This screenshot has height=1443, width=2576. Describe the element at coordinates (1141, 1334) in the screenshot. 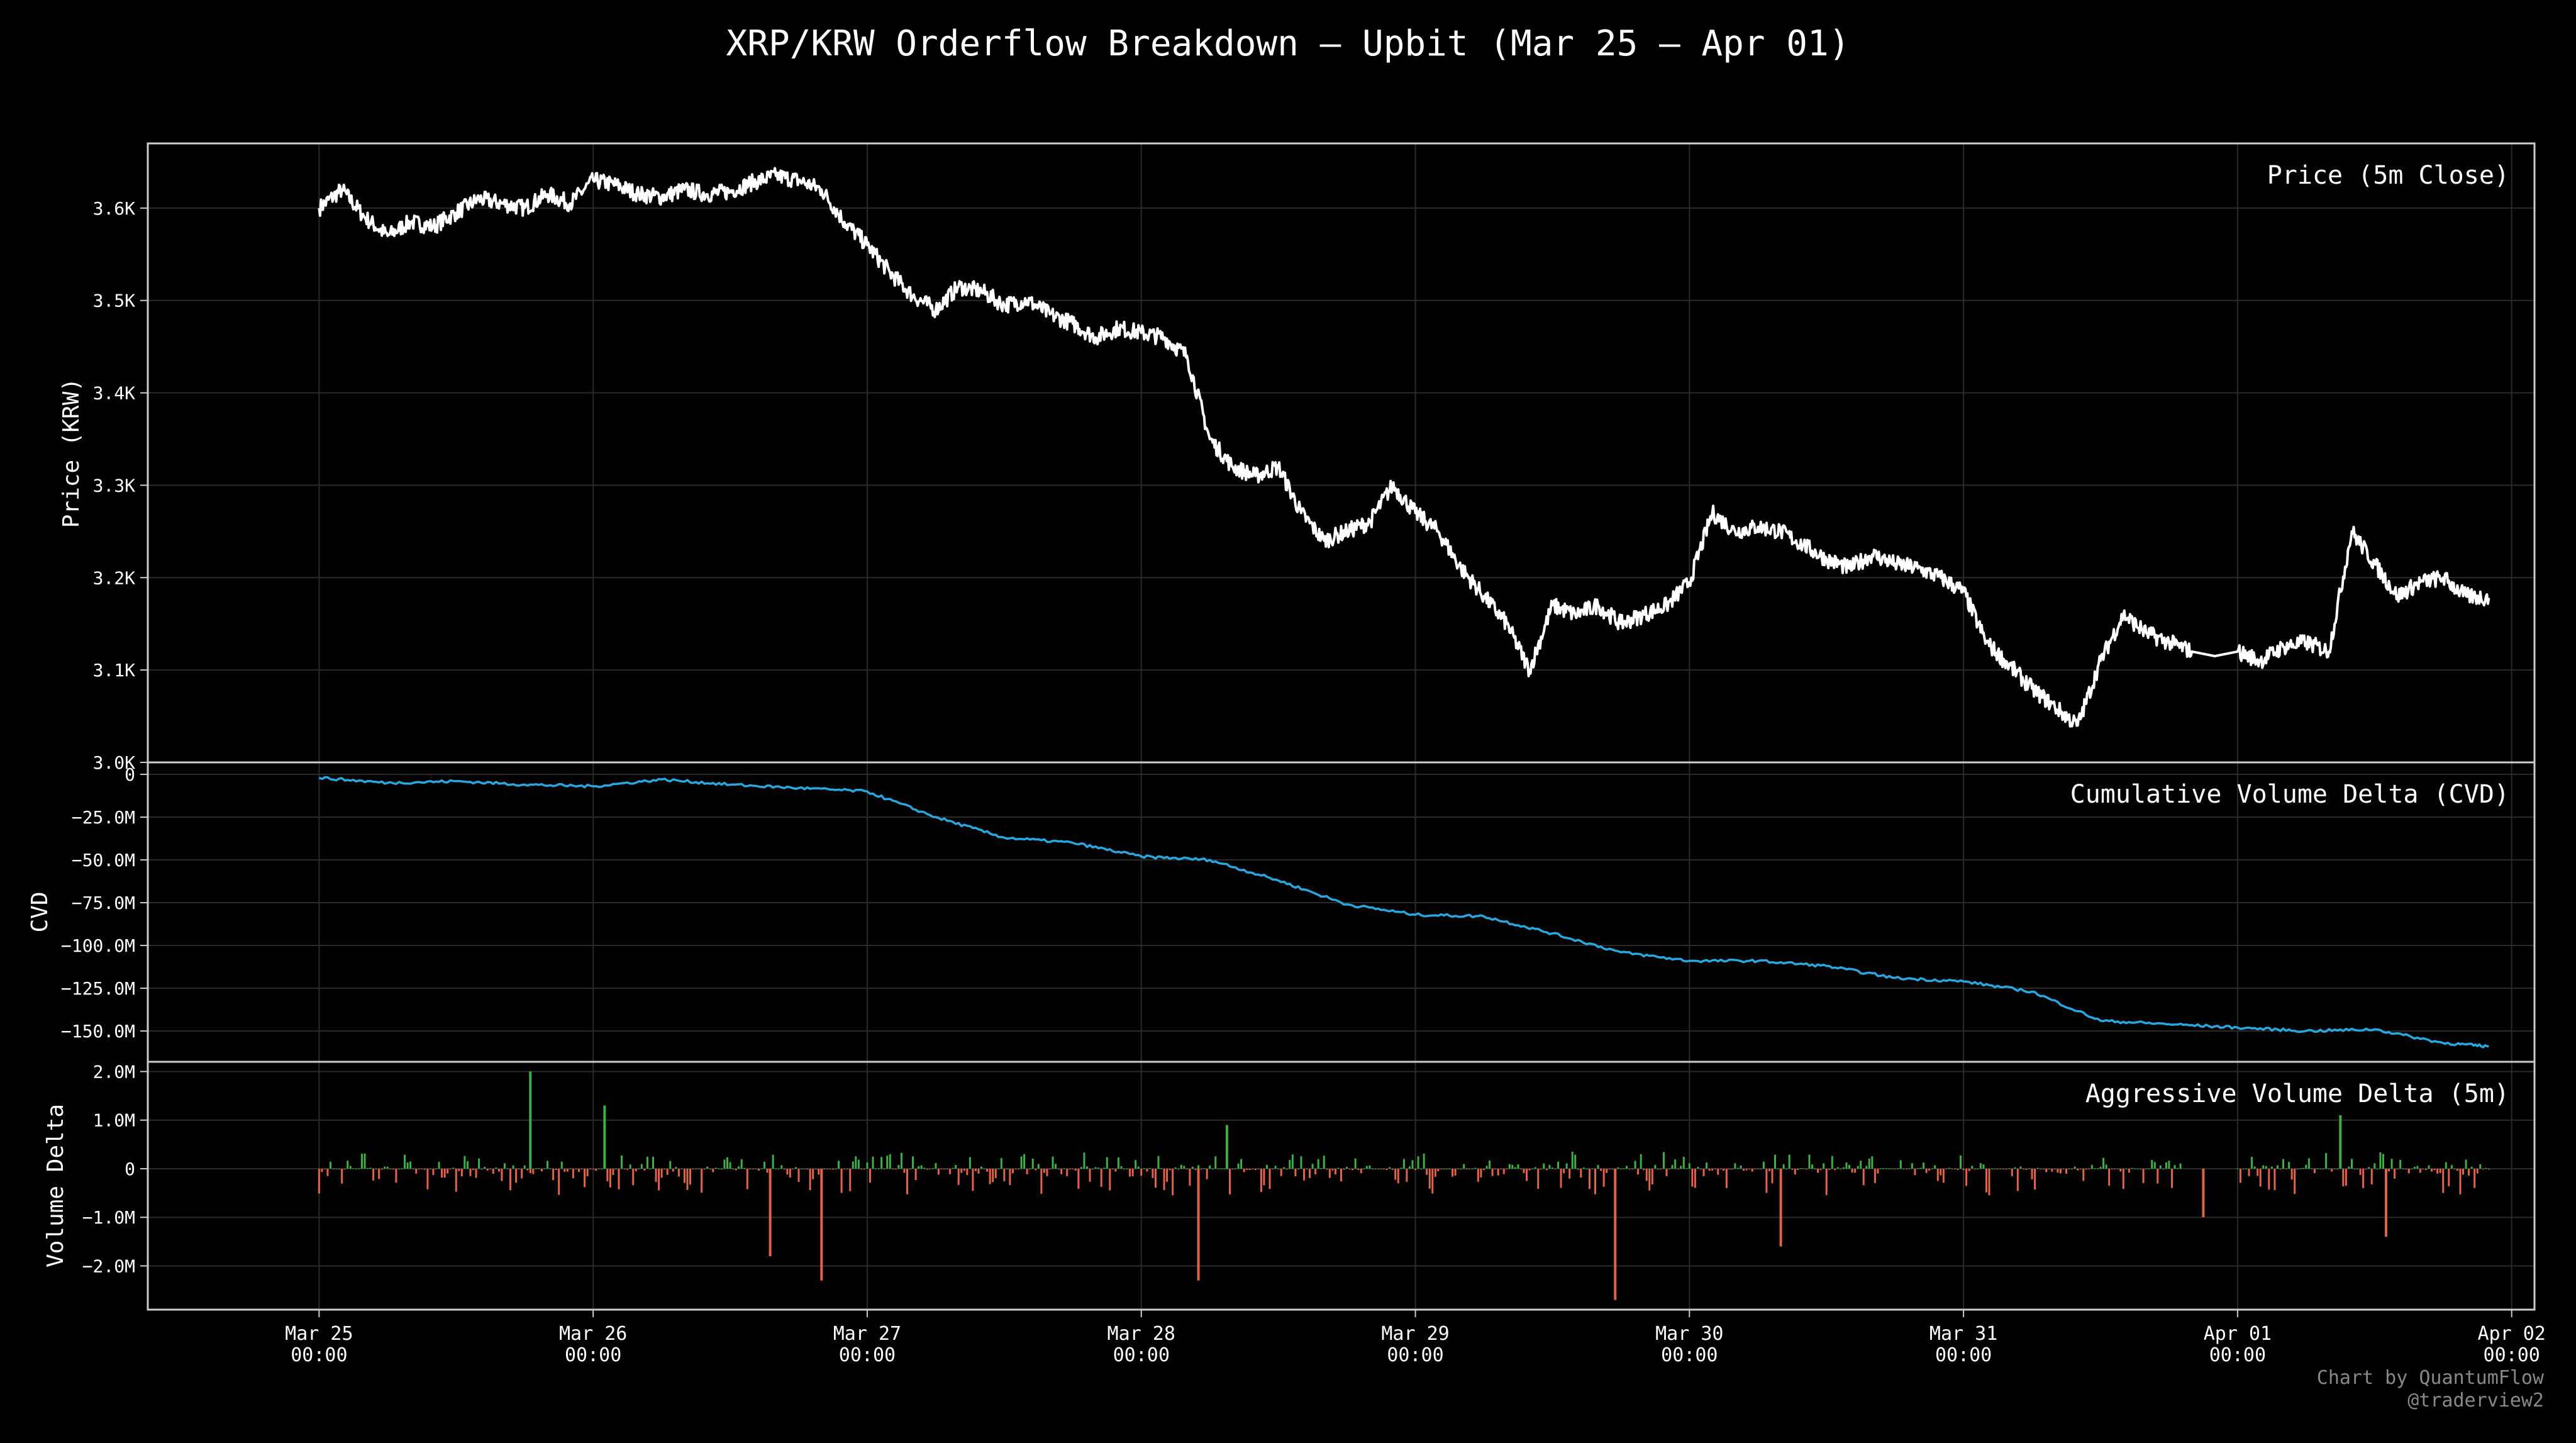

I see `x-tick-label-date: Mar 28` at that location.